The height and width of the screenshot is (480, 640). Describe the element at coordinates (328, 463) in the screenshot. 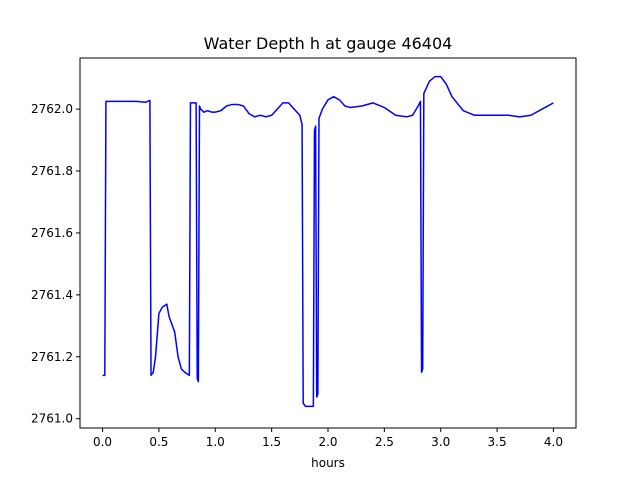

I see `x-axis-label: hours` at that location.